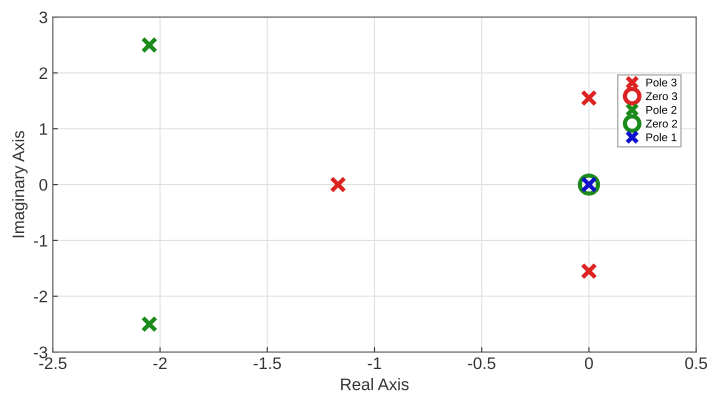 This screenshot has height=407, width=714. I want to click on legend-label: Pole 1, so click(661, 137).